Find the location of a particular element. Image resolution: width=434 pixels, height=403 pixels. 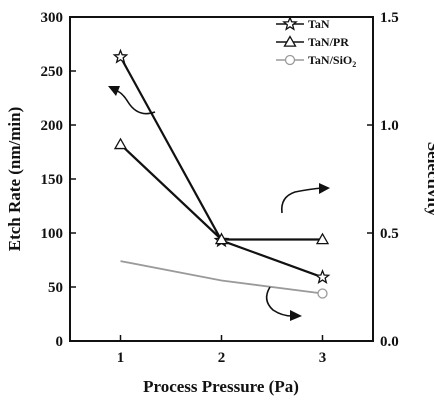

y-axis-title-right: Selectivity is located at coordinates (429, 179).